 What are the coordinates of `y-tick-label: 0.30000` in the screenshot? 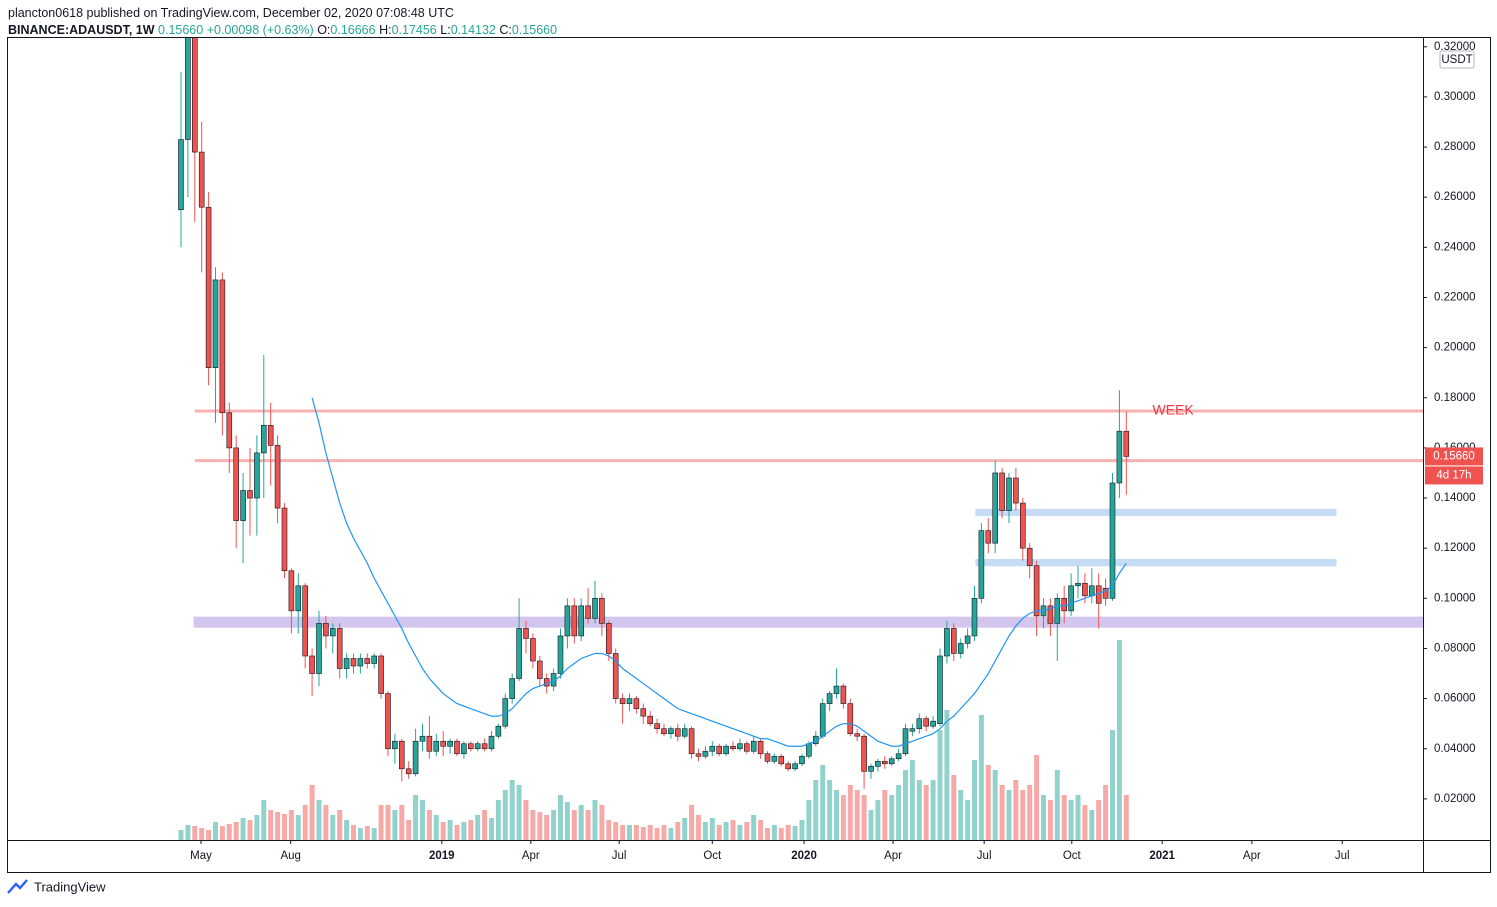 It's located at (1455, 97).